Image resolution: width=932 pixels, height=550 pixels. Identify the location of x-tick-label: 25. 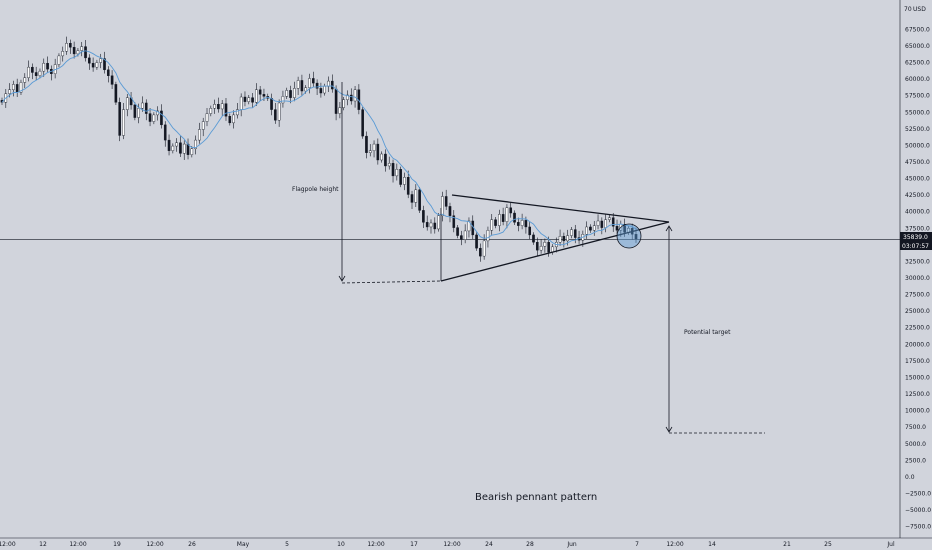
(828, 544).